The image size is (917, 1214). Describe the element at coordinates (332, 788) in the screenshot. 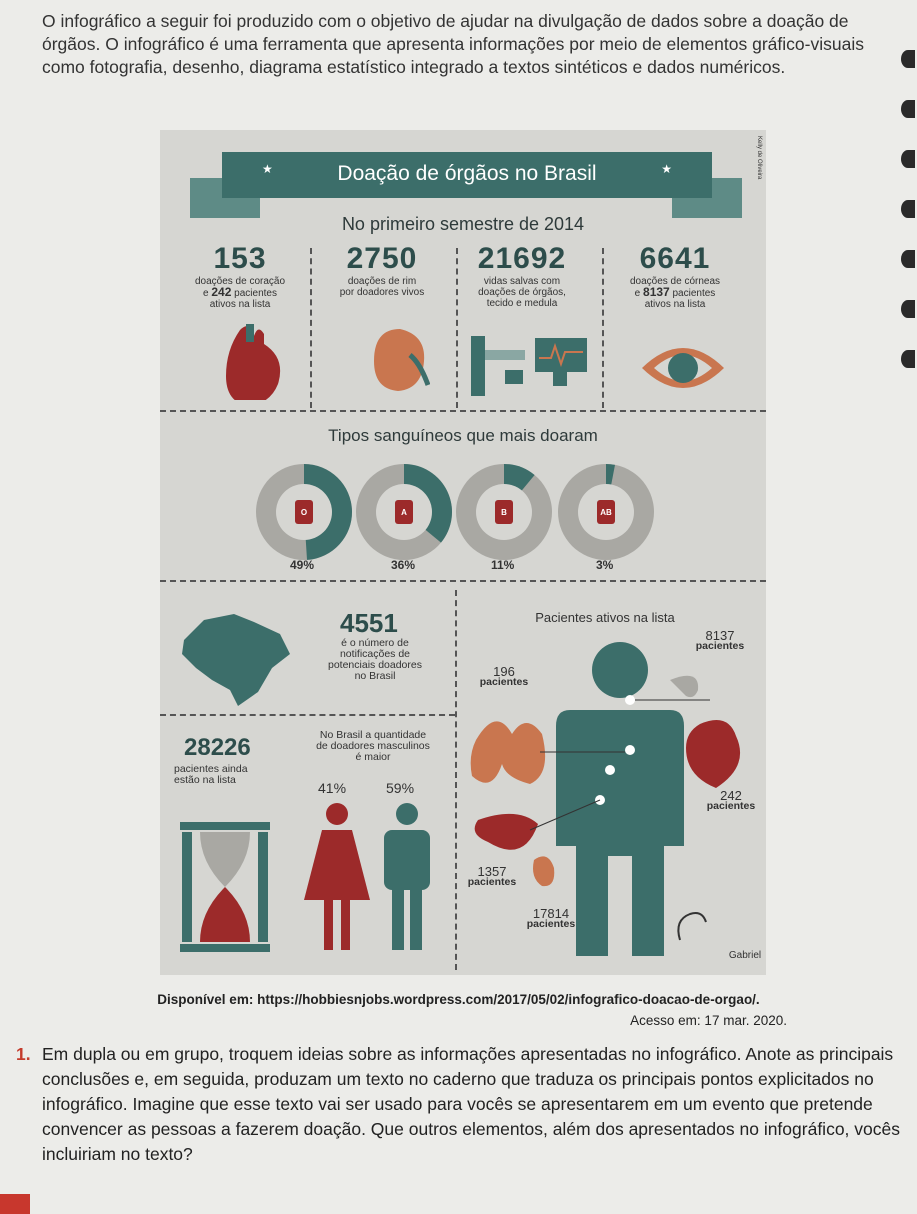

I see `female-pct: 41%` at that location.